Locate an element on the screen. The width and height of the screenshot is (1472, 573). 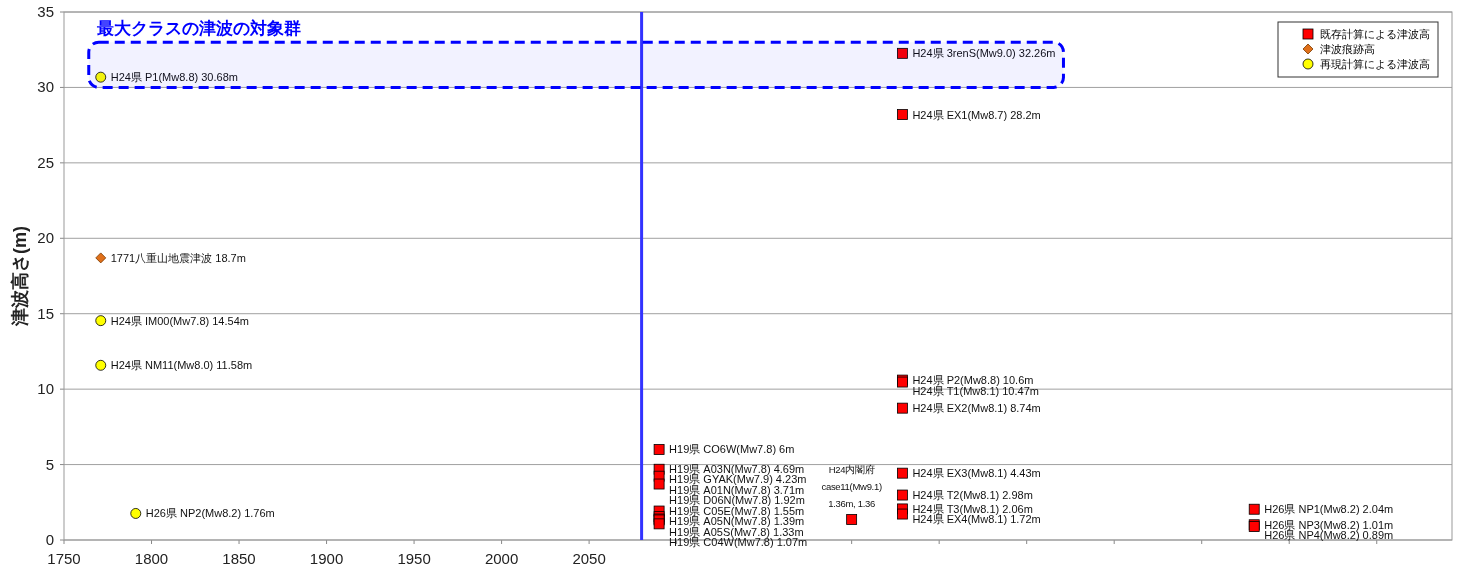
y-tick-label: 10 is located at coordinates (45, 389).